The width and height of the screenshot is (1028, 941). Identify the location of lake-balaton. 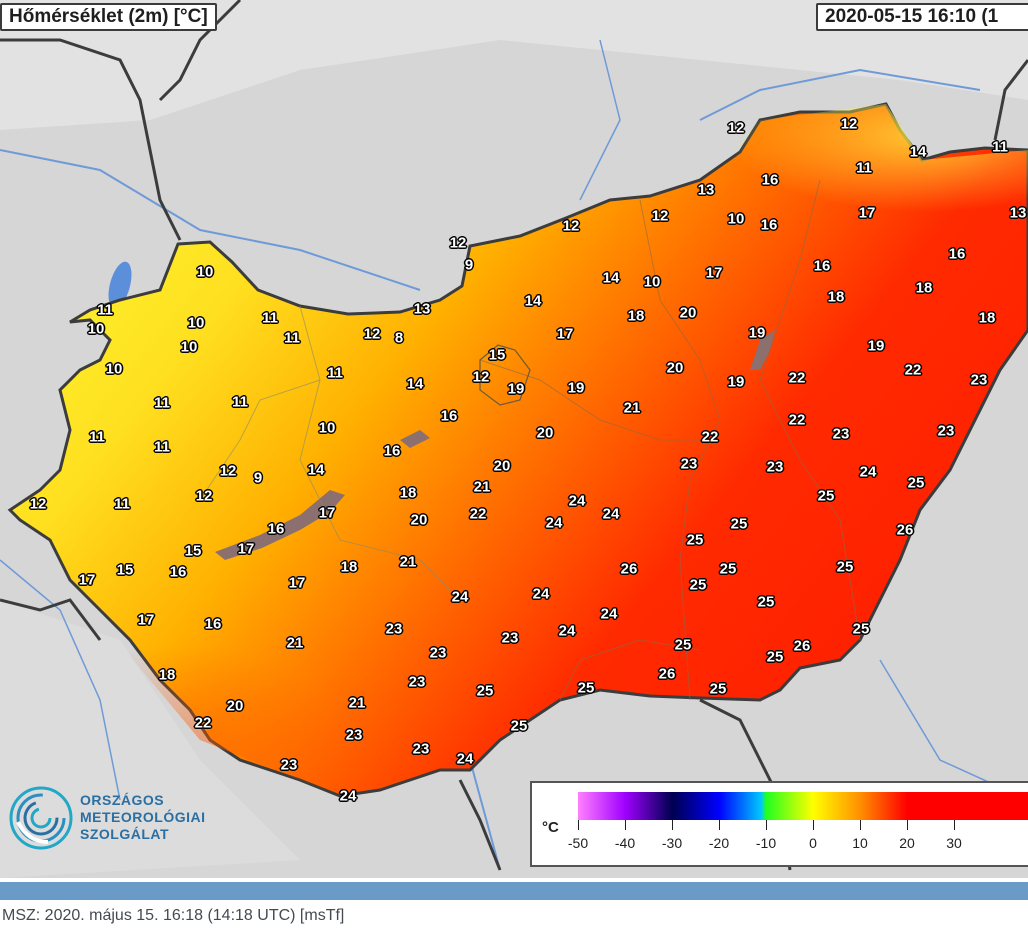
(280, 525).